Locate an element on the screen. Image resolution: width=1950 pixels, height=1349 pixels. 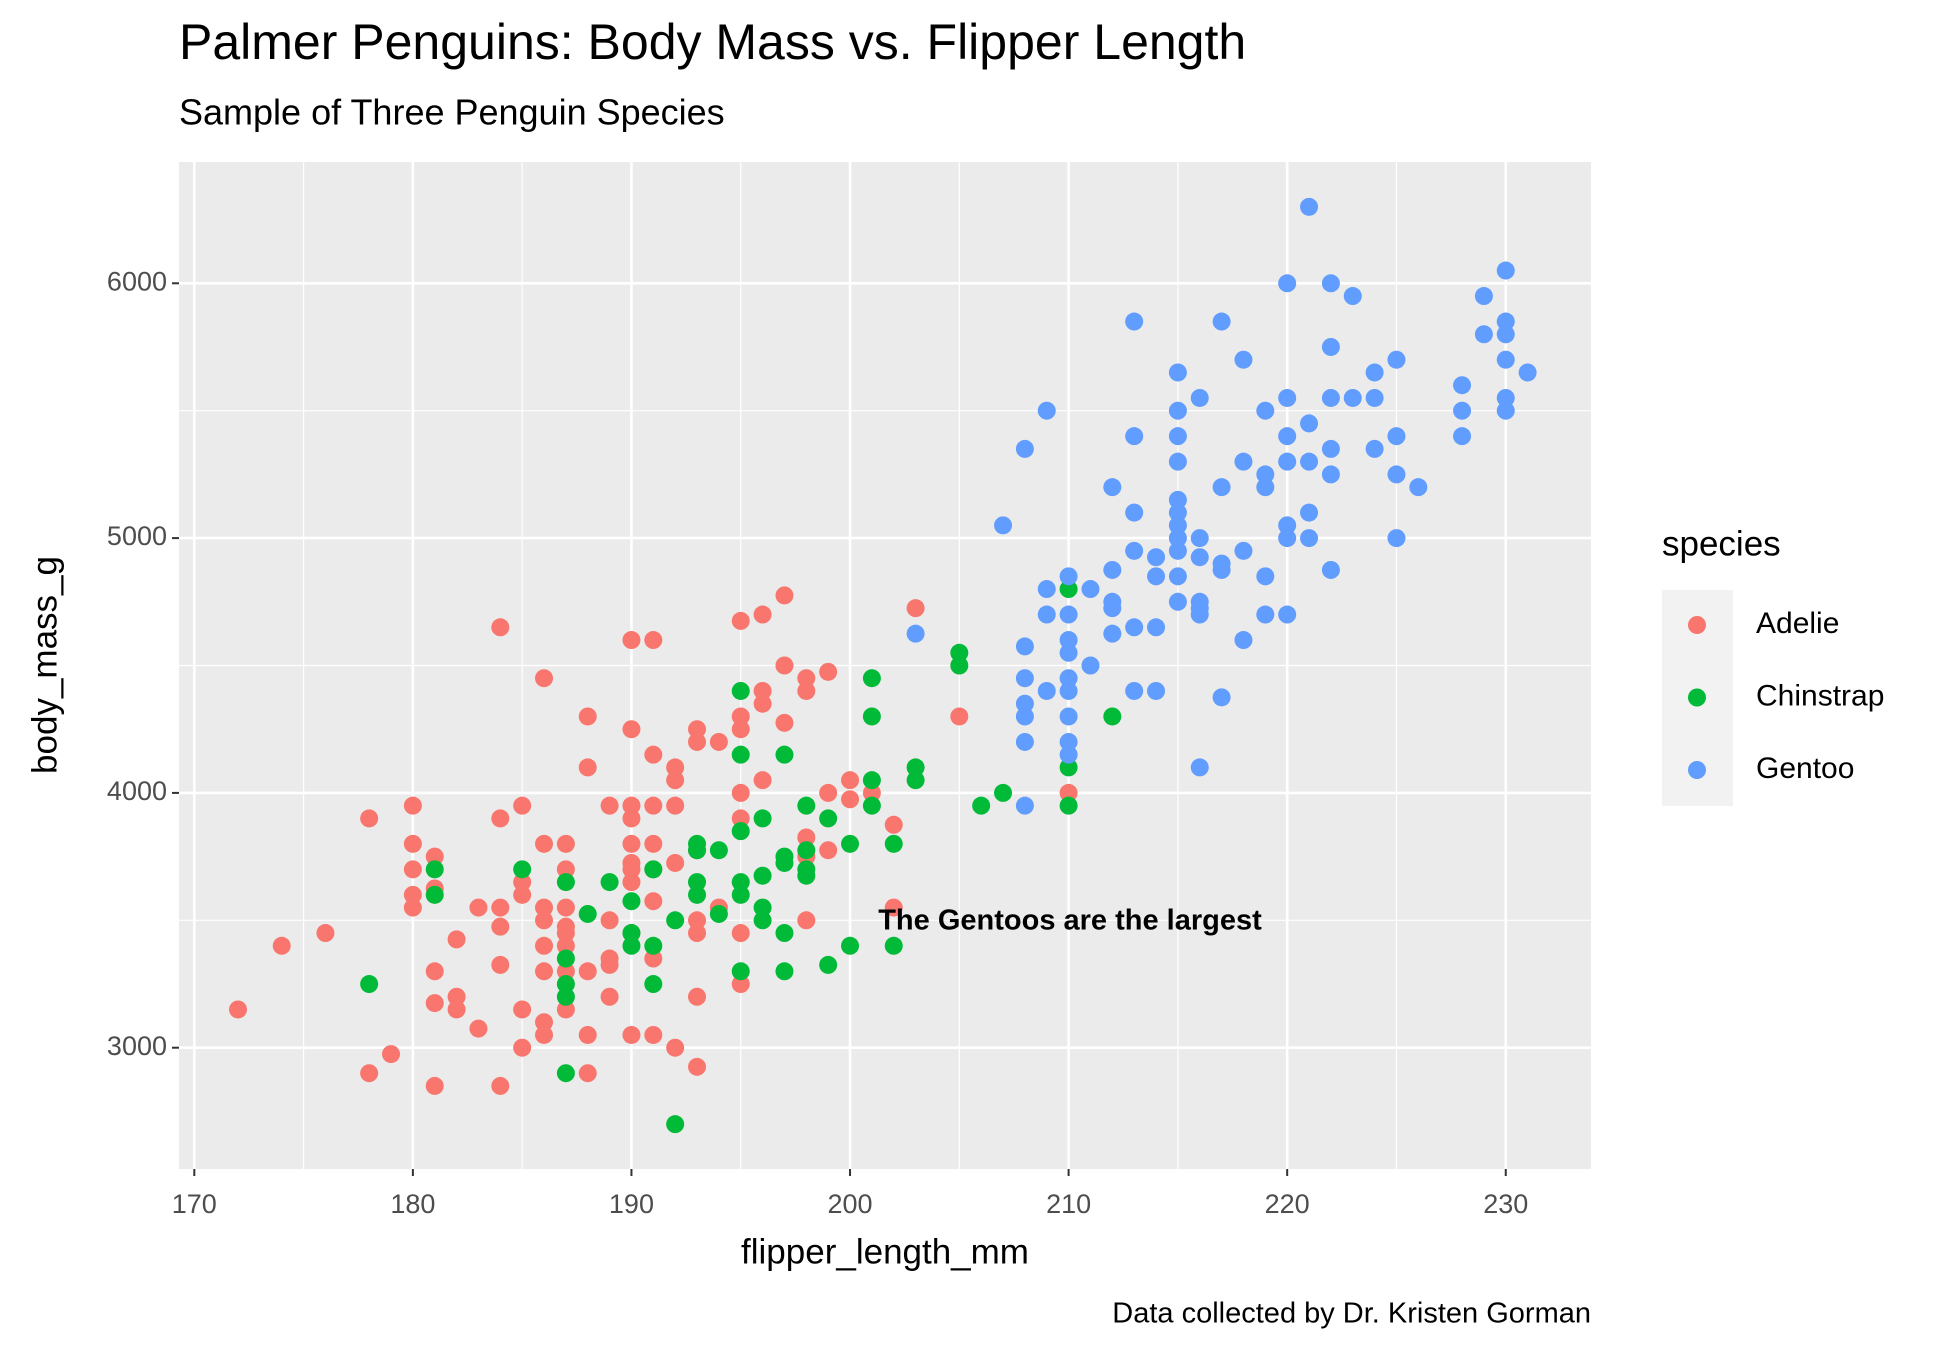
y-tick-label: 5000 is located at coordinates (137, 536).